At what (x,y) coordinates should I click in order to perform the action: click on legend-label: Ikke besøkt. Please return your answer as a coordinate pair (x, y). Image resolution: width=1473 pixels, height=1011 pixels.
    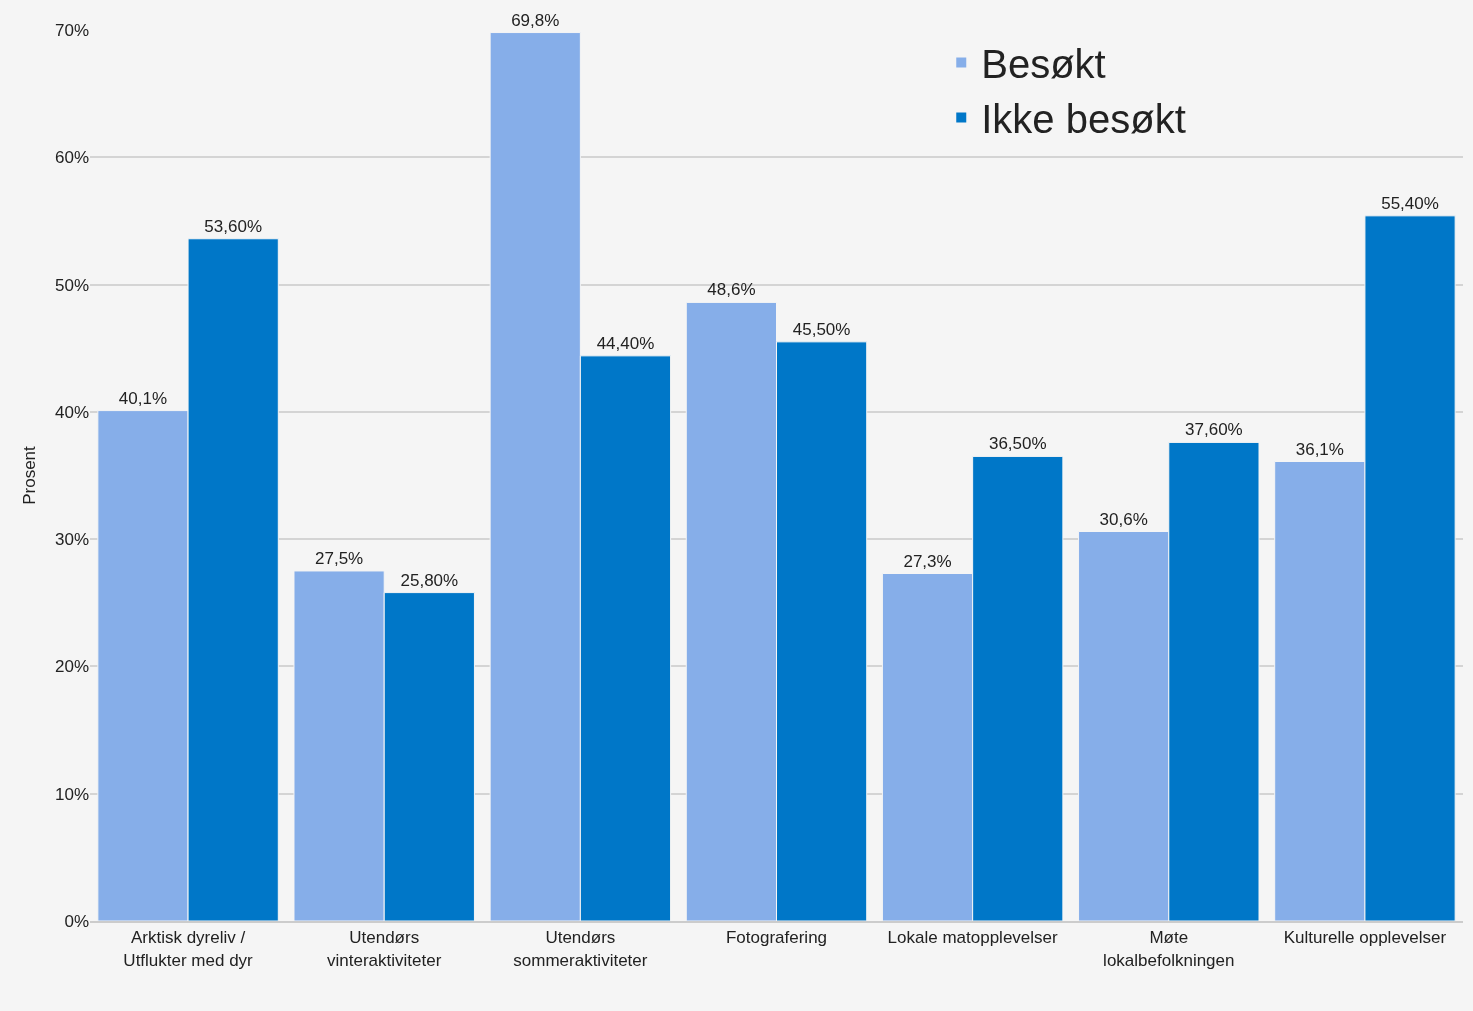
    Looking at the image, I should click on (1083, 119).